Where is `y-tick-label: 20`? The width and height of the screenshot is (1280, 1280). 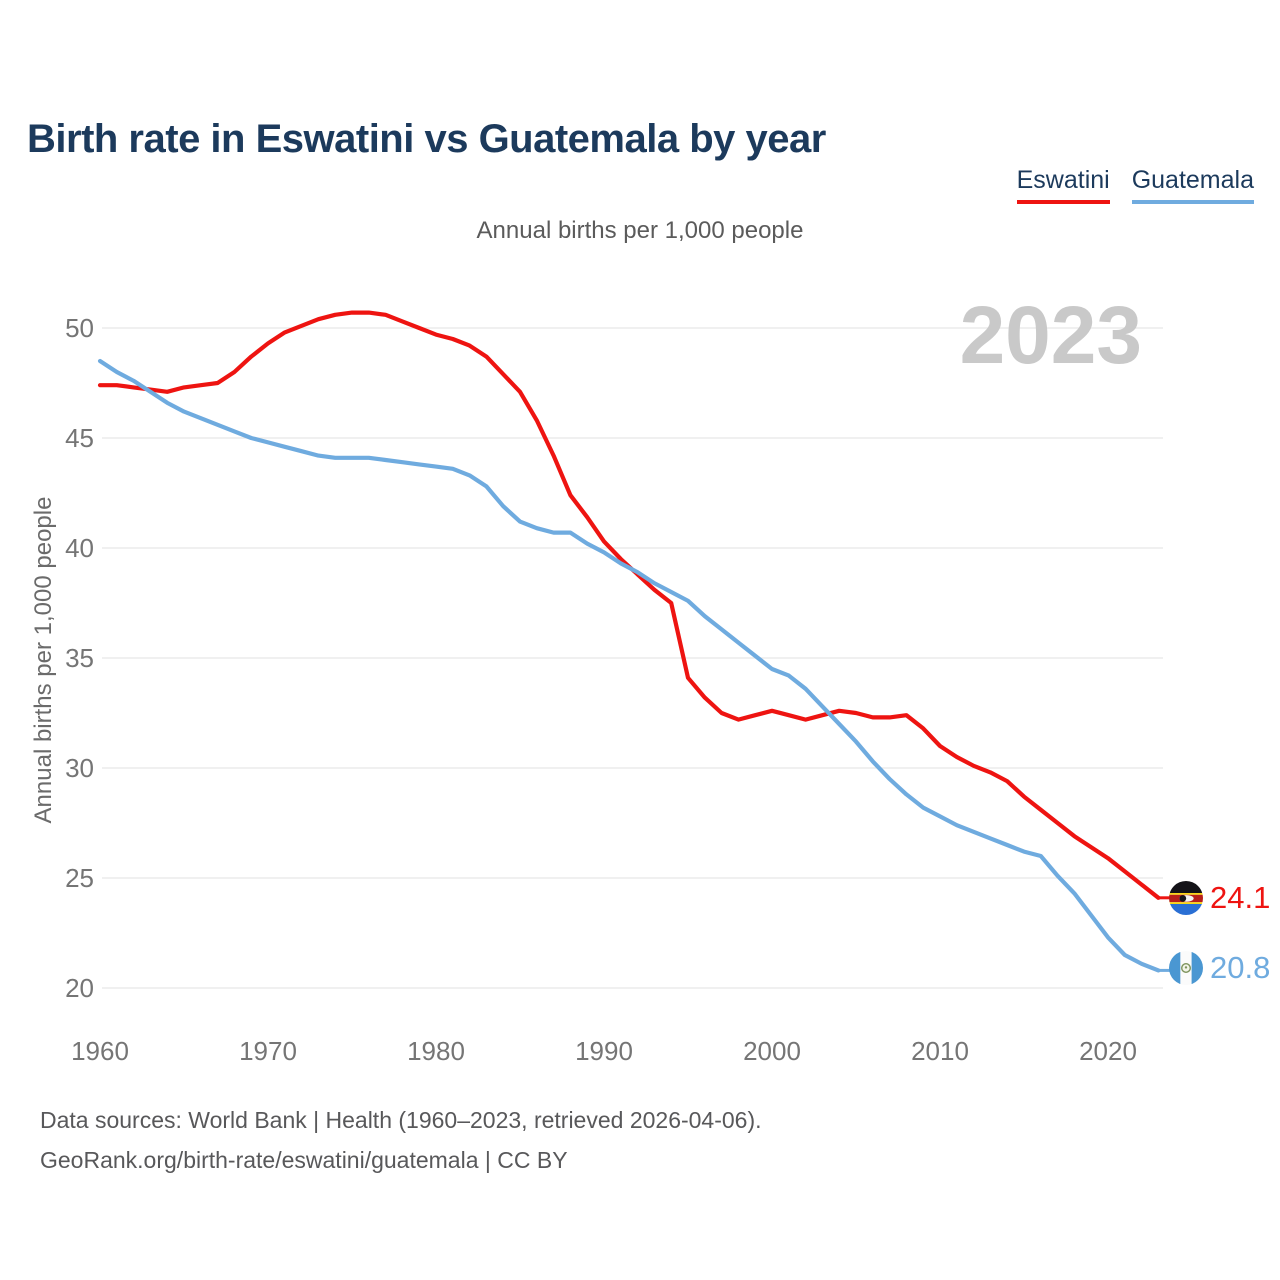 y-tick-label: 20 is located at coordinates (79, 988).